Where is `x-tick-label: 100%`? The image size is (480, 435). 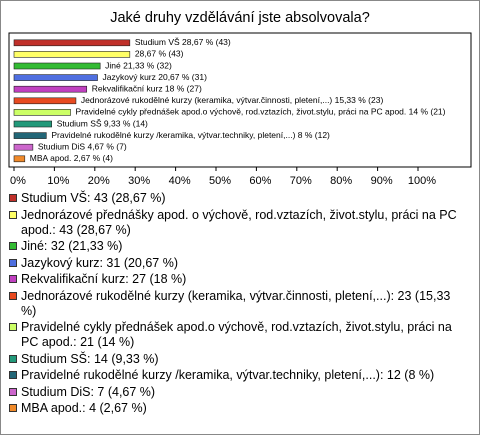 x-tick-label: 100% is located at coordinates (422, 181).